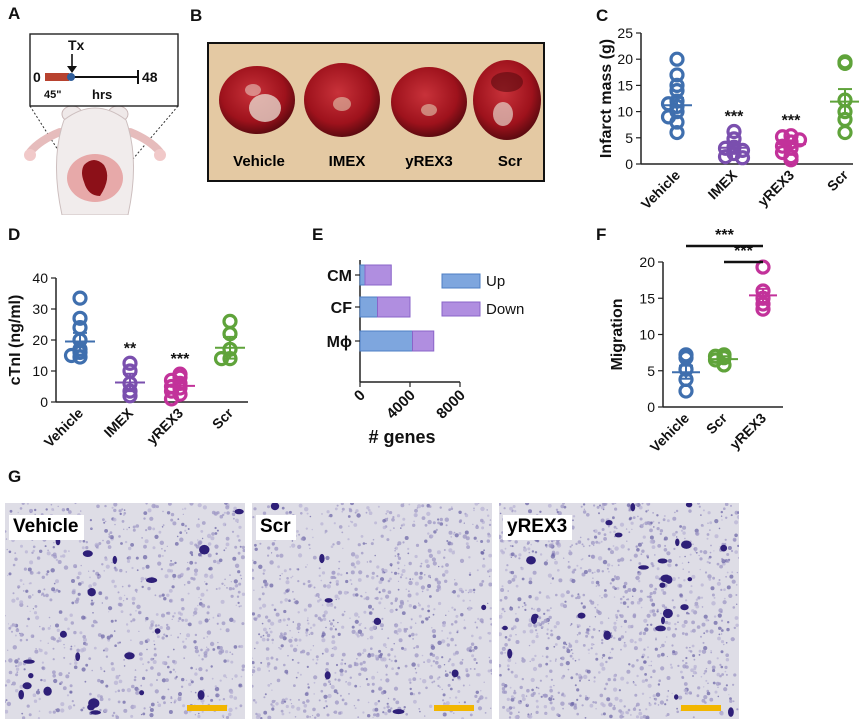 The width and height of the screenshot is (859, 719). I want to click on legend-label-up: Up, so click(495, 281).